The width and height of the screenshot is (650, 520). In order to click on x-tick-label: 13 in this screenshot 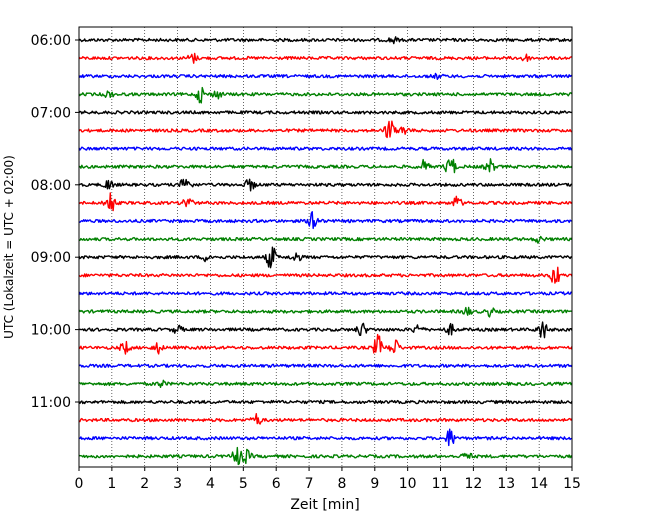, I will do `click(506, 484)`.